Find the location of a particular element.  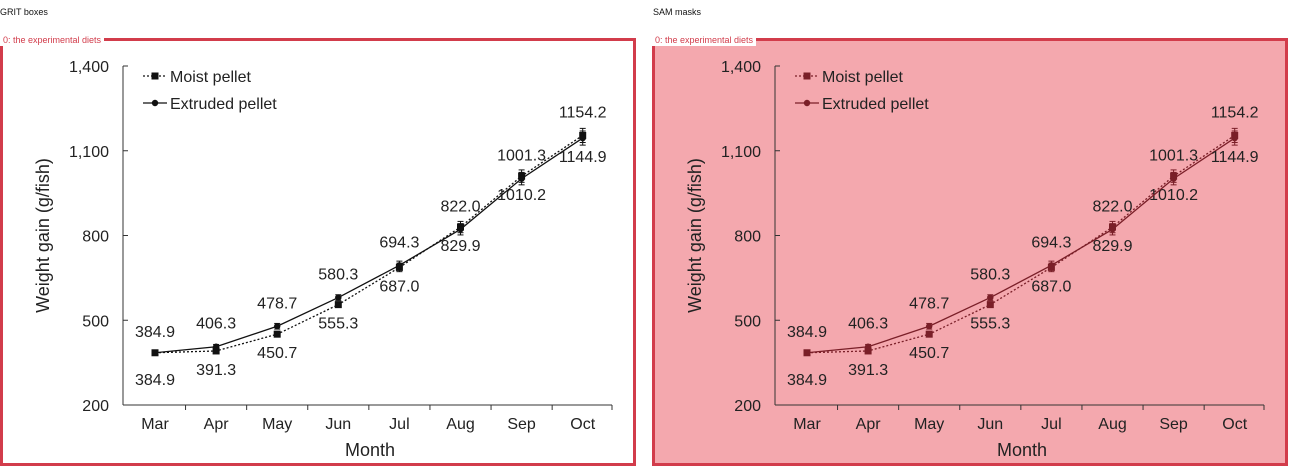

data-label: 1001.3 is located at coordinates (521, 156).